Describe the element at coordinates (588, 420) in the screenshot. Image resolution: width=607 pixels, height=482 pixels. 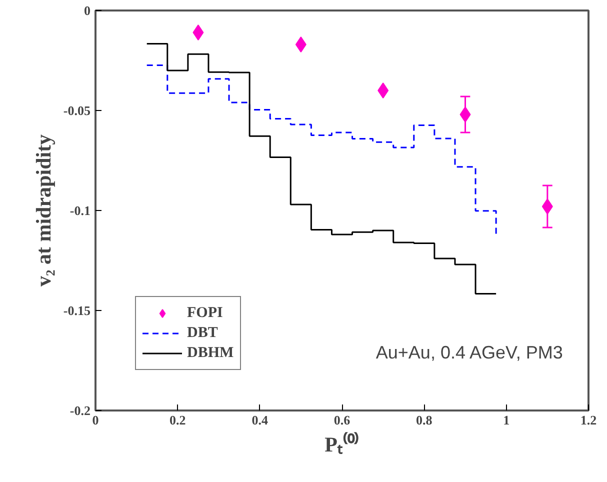
I see `x-tick-label: 1.2` at that location.